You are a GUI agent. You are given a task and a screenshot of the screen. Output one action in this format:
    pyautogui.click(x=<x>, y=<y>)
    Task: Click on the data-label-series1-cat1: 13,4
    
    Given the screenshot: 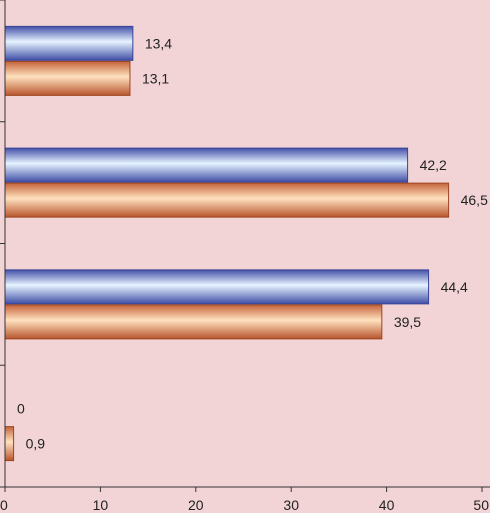 What is the action you would take?
    pyautogui.click(x=158, y=43)
    